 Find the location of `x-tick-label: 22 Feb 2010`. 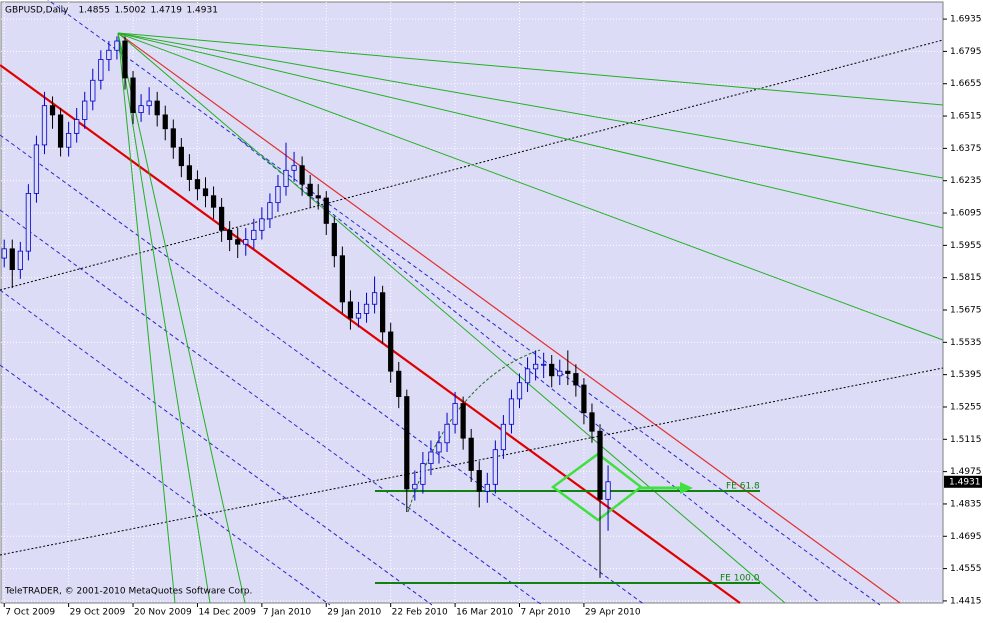

x-tick-label: 22 Feb 2010 is located at coordinates (420, 613).